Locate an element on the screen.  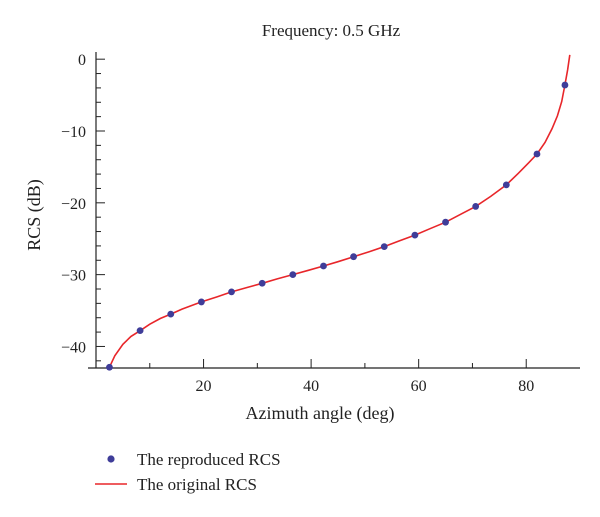
y-ticks: 0 −10 −20 −30 −40 is located at coordinates (83, 207).